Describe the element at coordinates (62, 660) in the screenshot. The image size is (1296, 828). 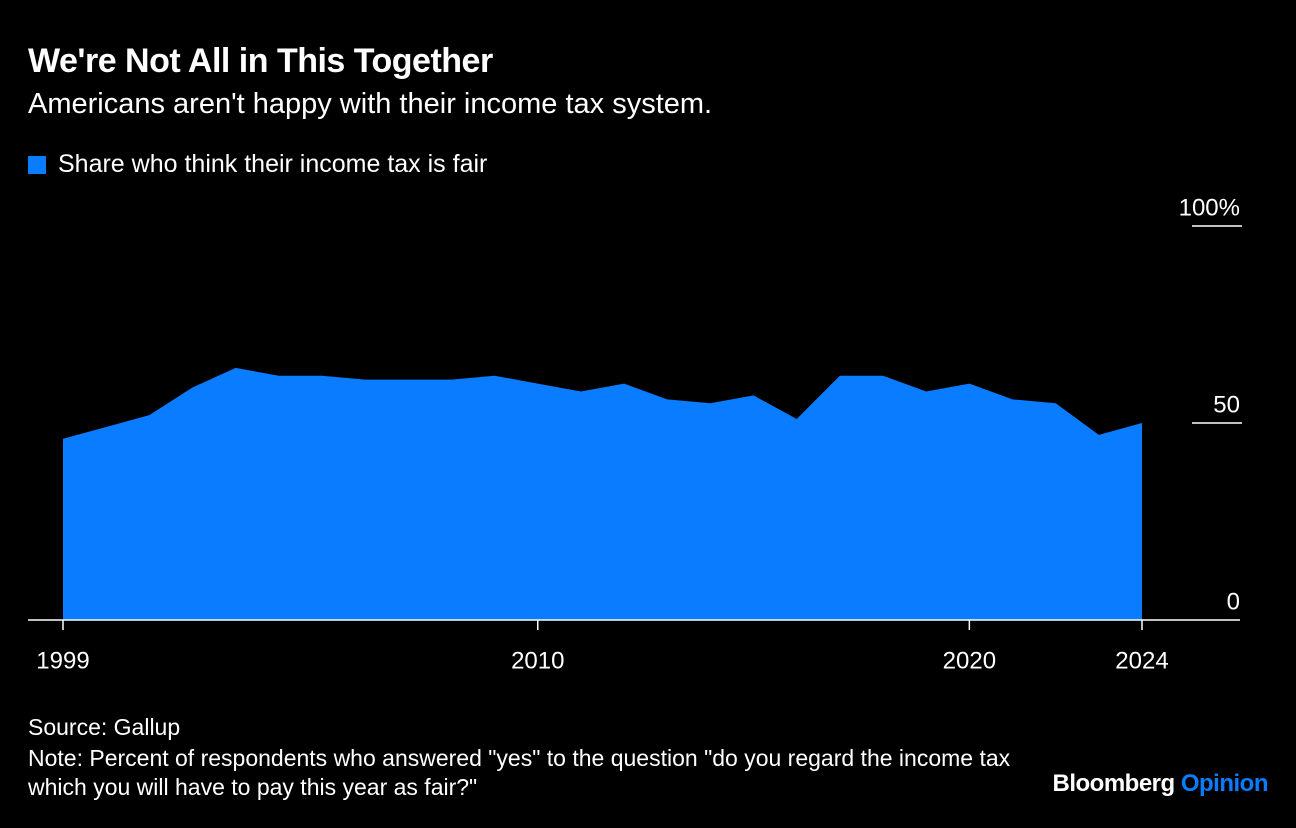
I see `x-tick-label: 1999` at that location.